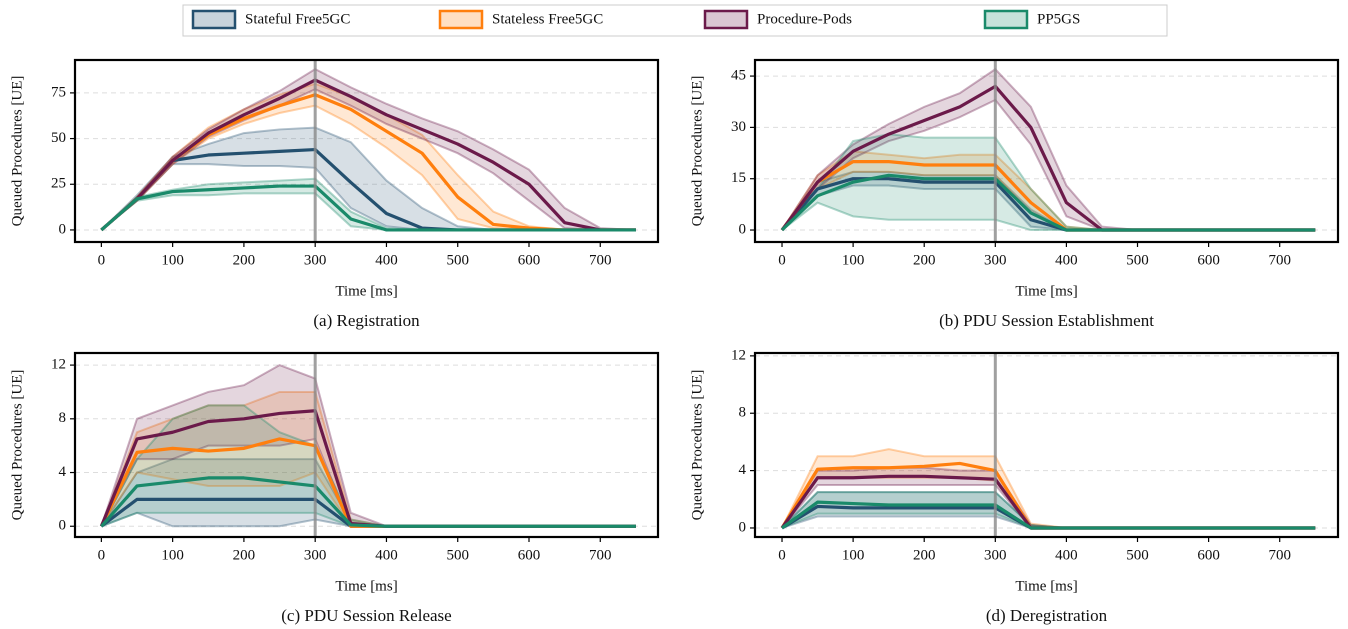 The height and width of the screenshot is (629, 1348). Describe the element at coordinates (366, 615) in the screenshot. I see `chart-caption: (c) PDU Session Release` at that location.